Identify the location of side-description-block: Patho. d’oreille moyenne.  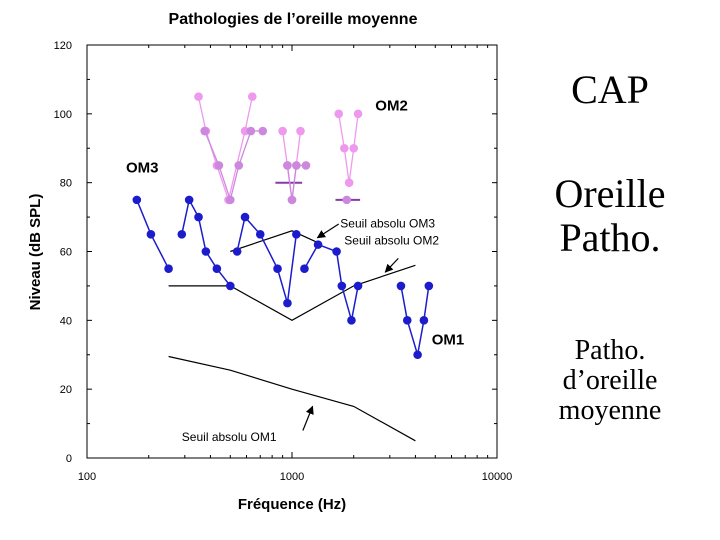
(610, 381).